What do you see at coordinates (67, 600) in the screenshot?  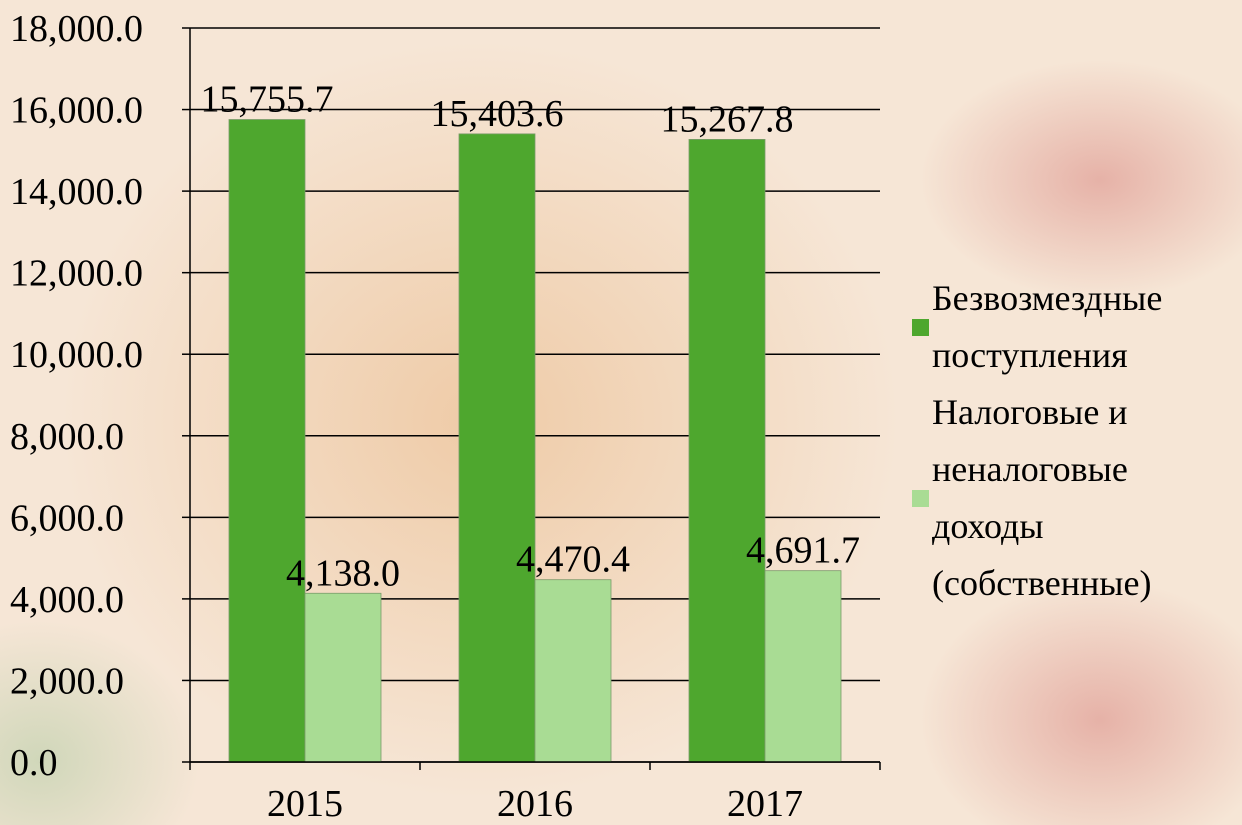 I see `y-tick-label: 4,000.0` at bounding box center [67, 600].